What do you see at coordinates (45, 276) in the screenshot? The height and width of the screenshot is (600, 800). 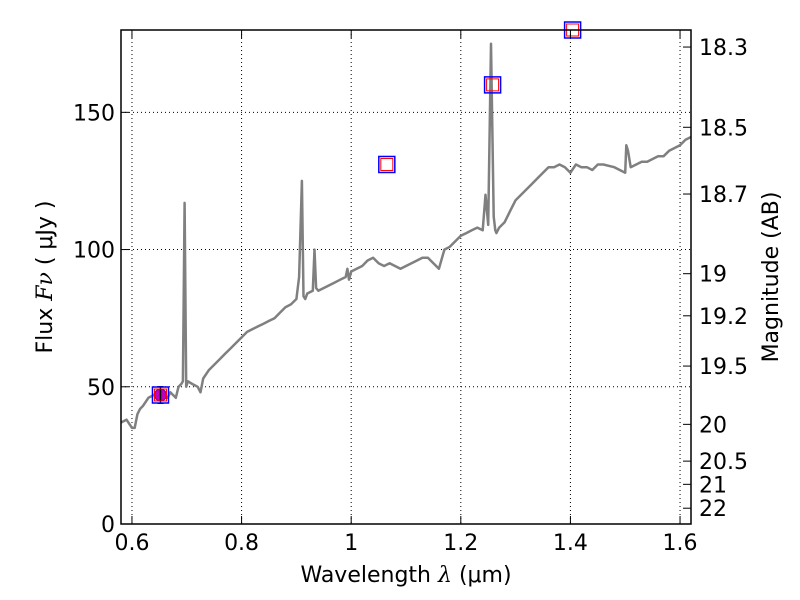 I see `y-axis-title: Flux Fν ( μJy )` at bounding box center [45, 276].